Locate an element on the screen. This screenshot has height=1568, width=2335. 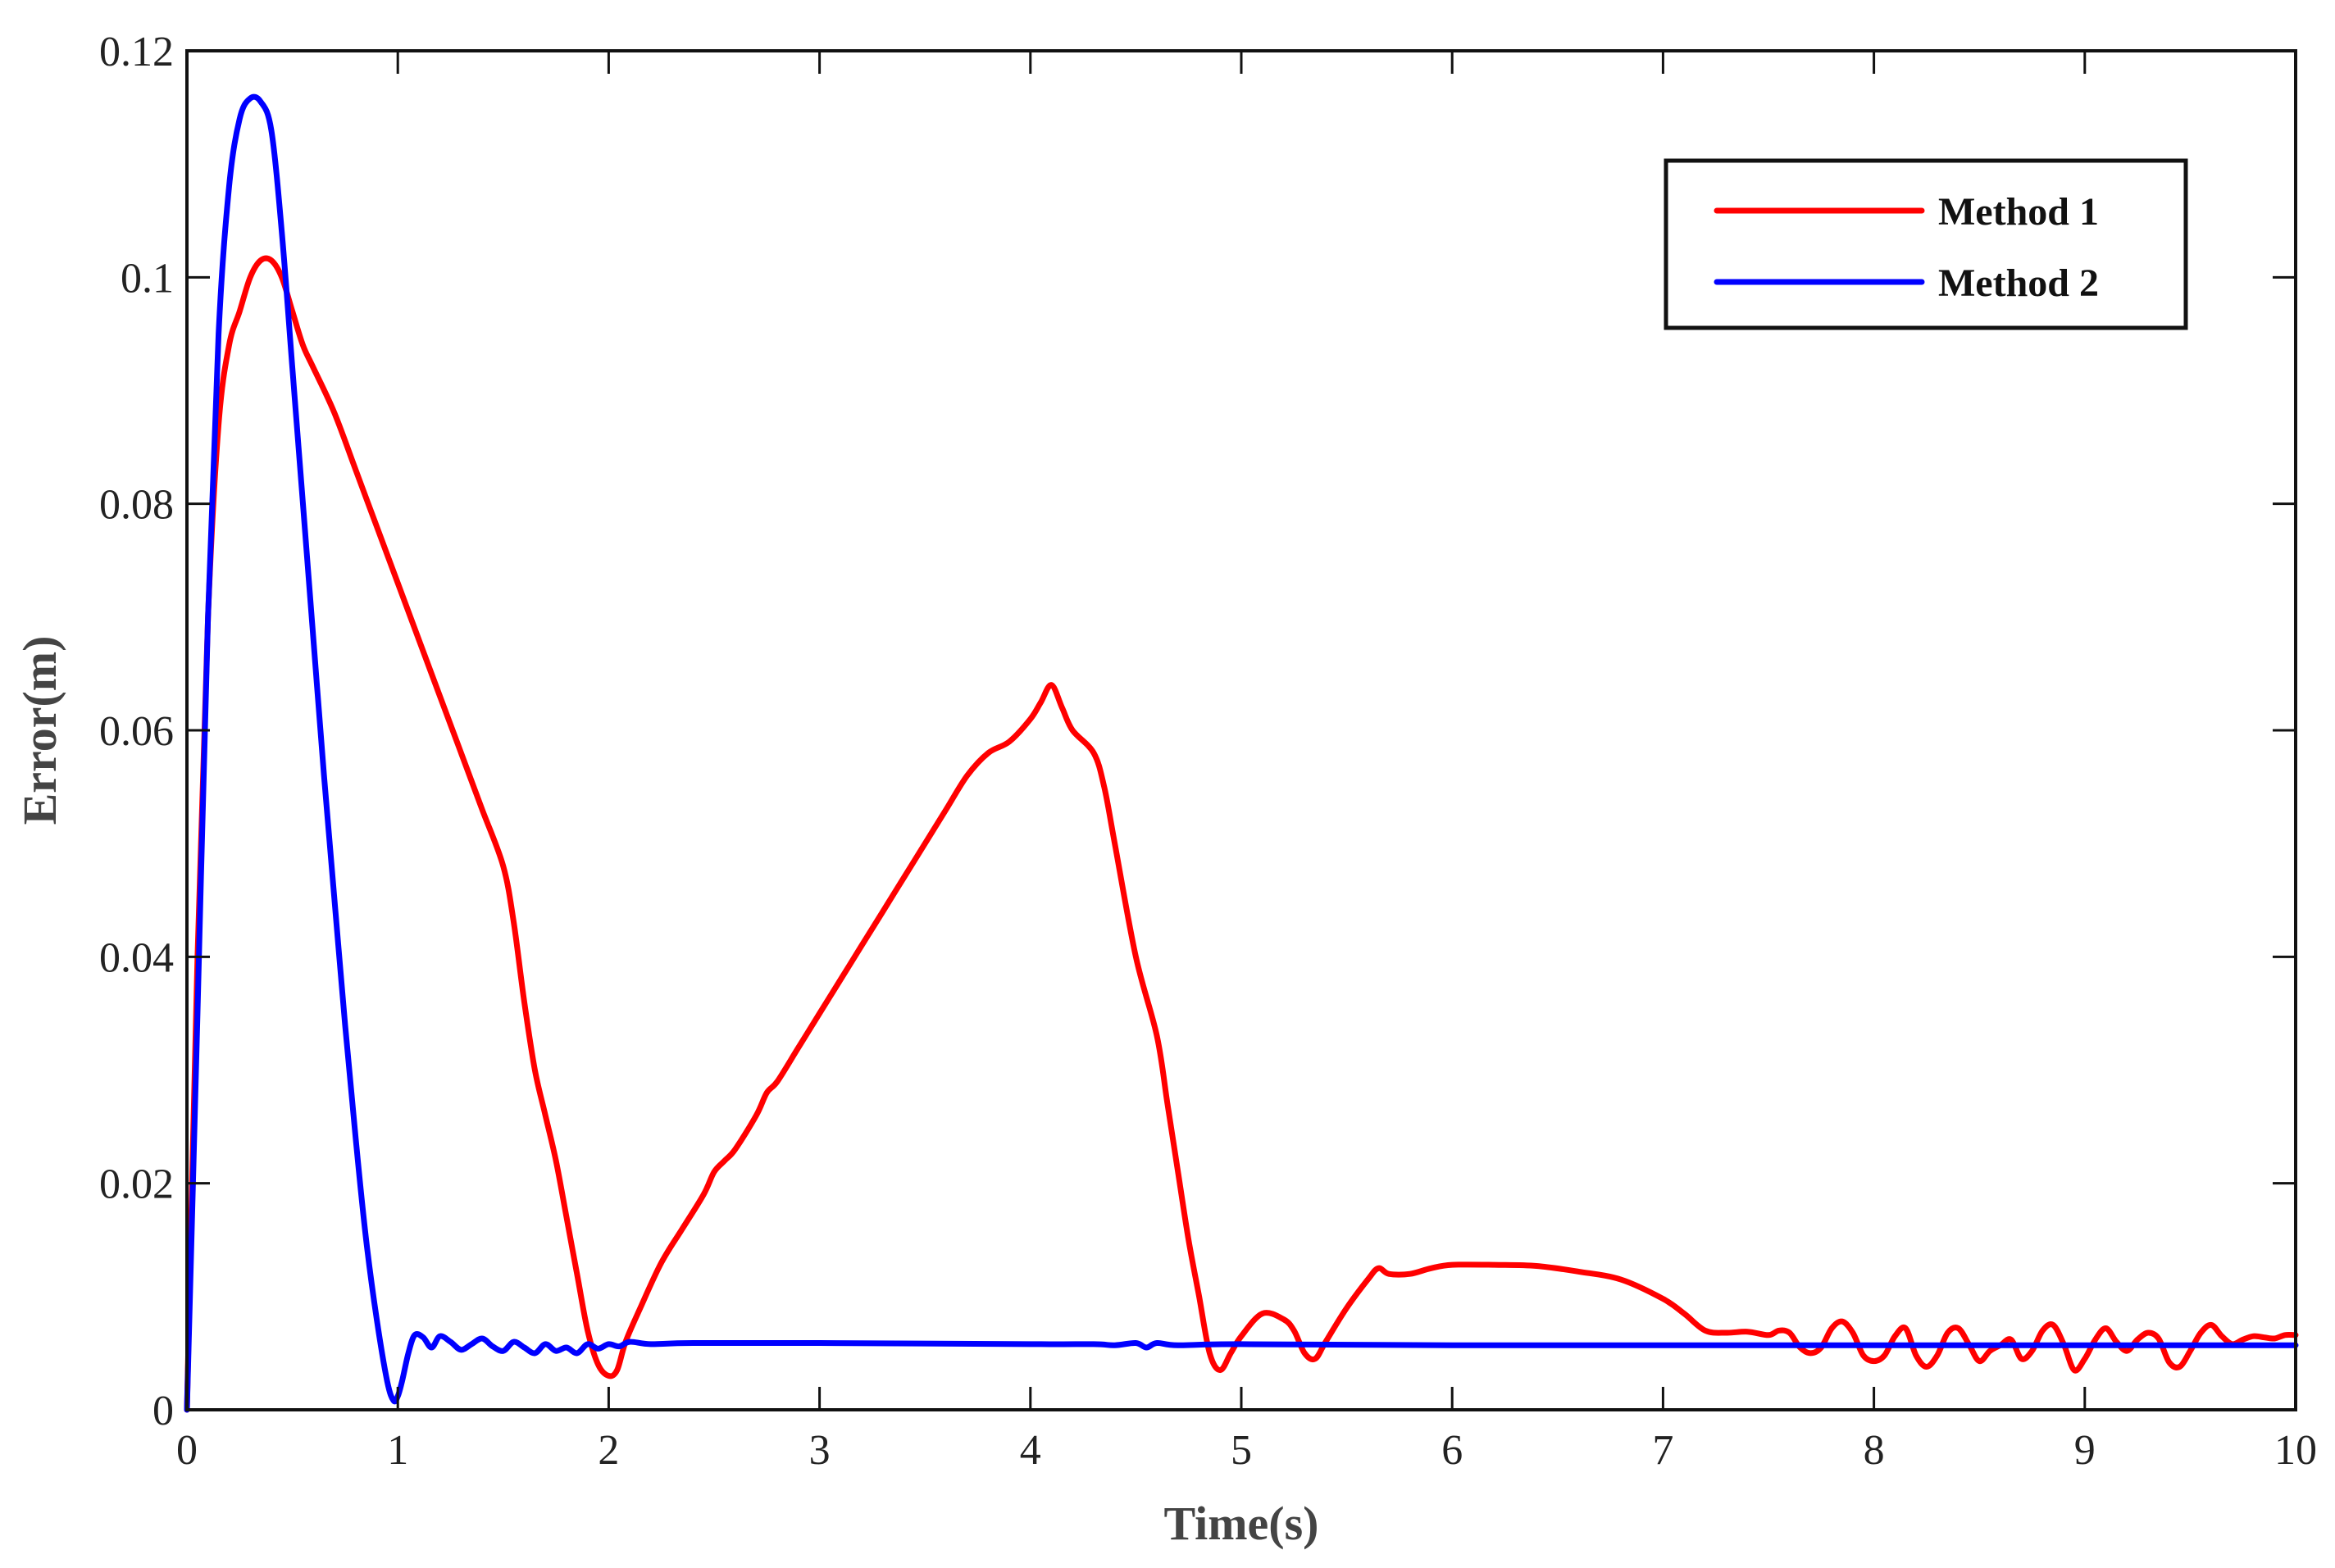
y-tick-label: 0.06 is located at coordinates (137, 731).